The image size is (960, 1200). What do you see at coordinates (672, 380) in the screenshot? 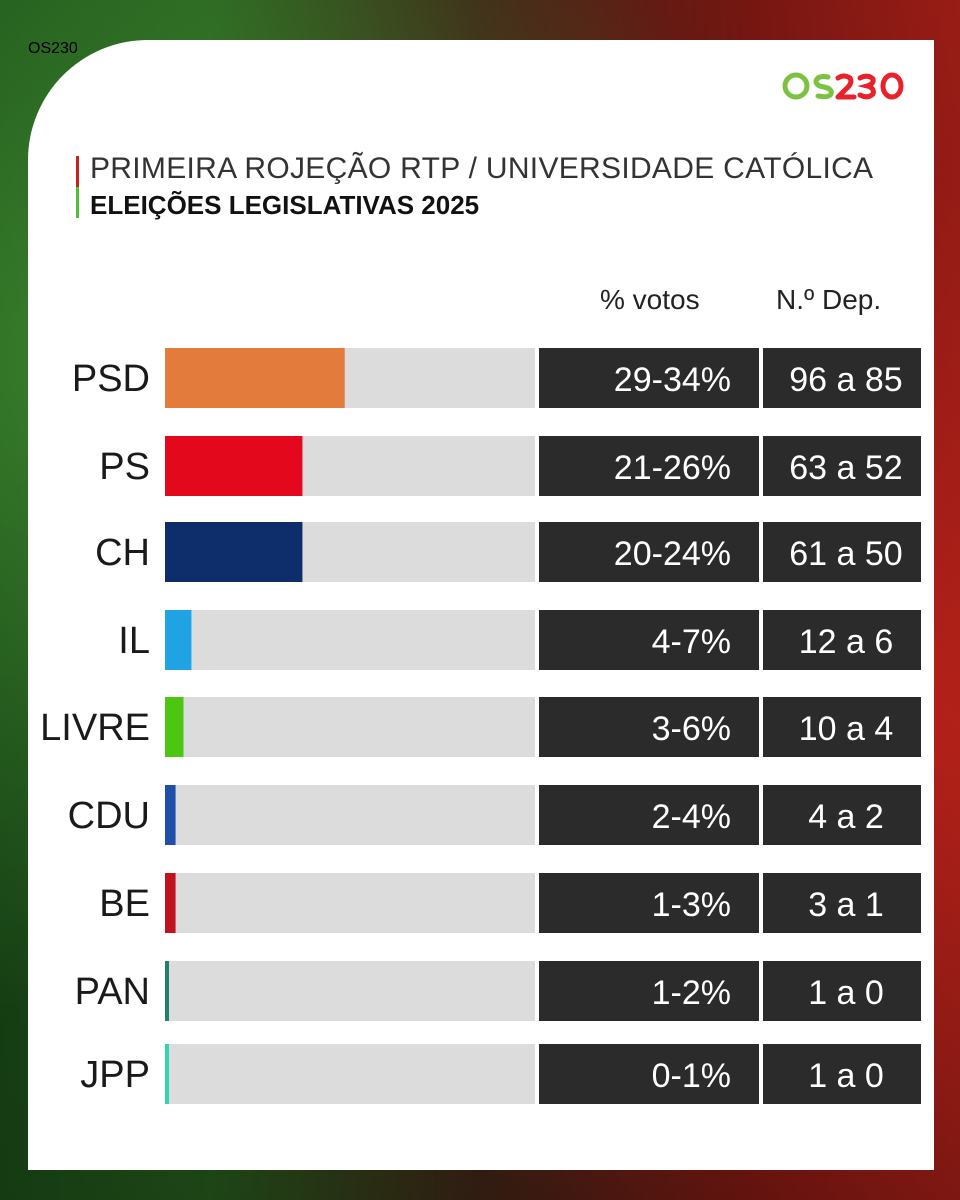
I see `votes-value-psd: 29-34%` at bounding box center [672, 380].